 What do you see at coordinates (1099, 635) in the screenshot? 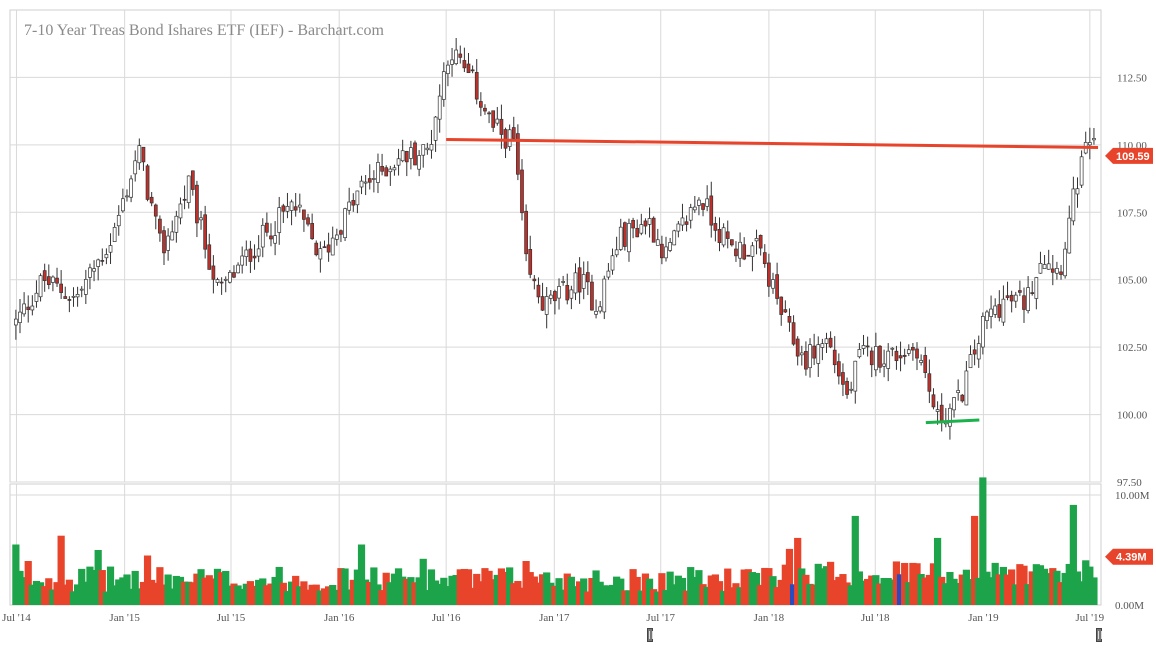
I see `scroll-handle-right` at bounding box center [1099, 635].